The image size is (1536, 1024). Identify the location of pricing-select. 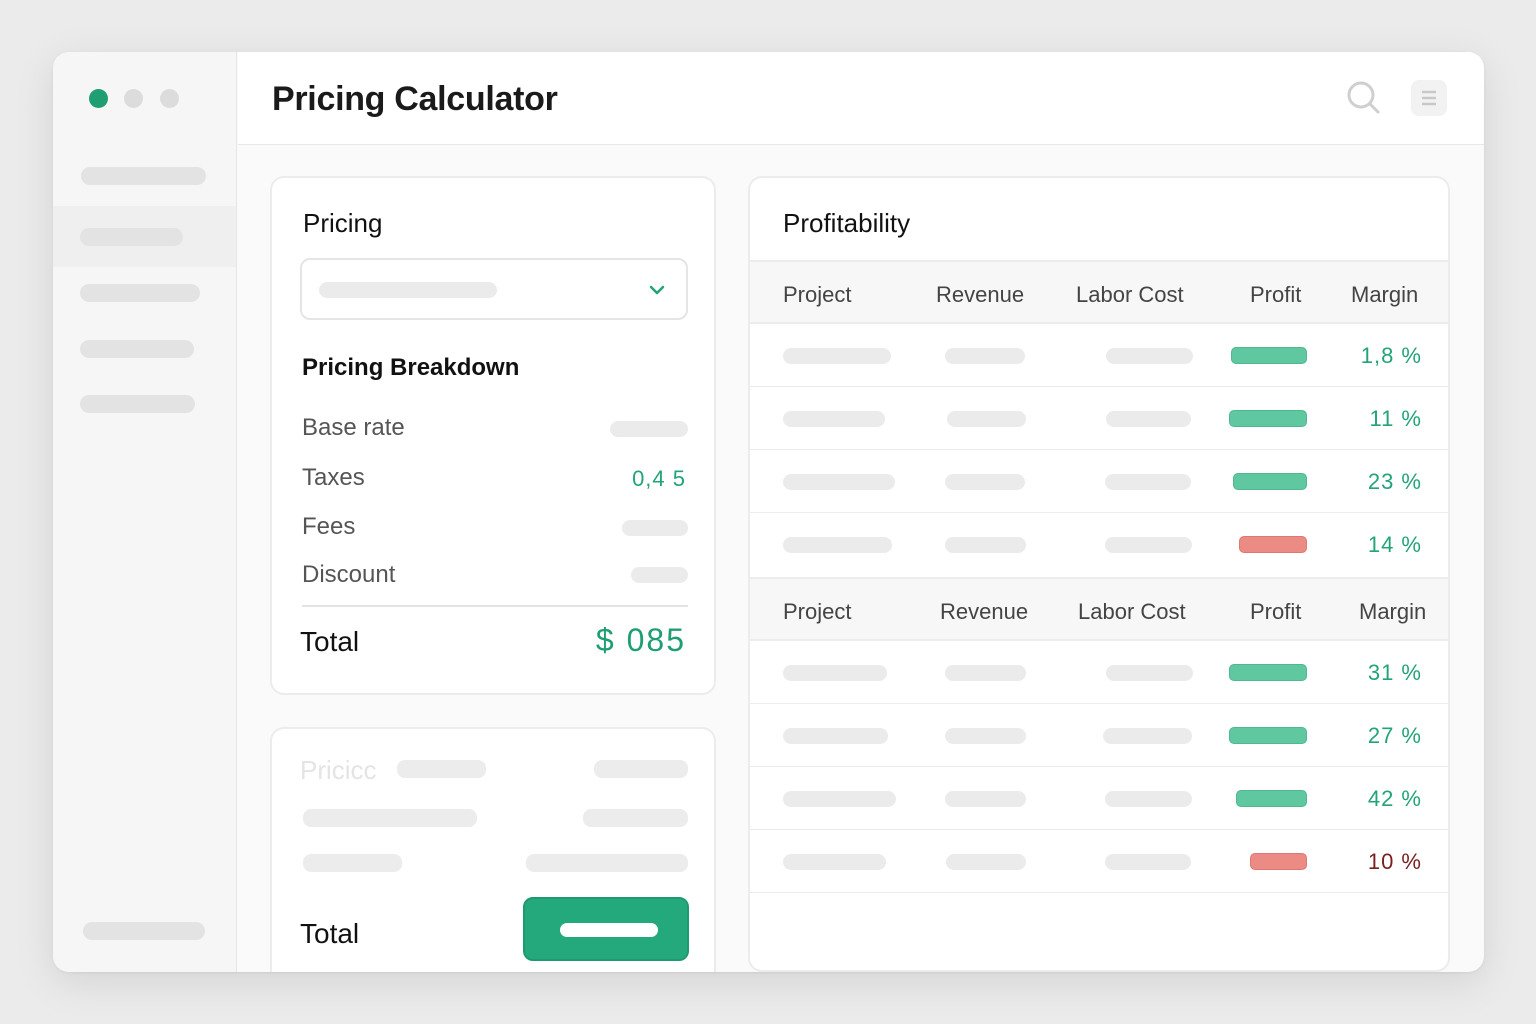
(494, 289).